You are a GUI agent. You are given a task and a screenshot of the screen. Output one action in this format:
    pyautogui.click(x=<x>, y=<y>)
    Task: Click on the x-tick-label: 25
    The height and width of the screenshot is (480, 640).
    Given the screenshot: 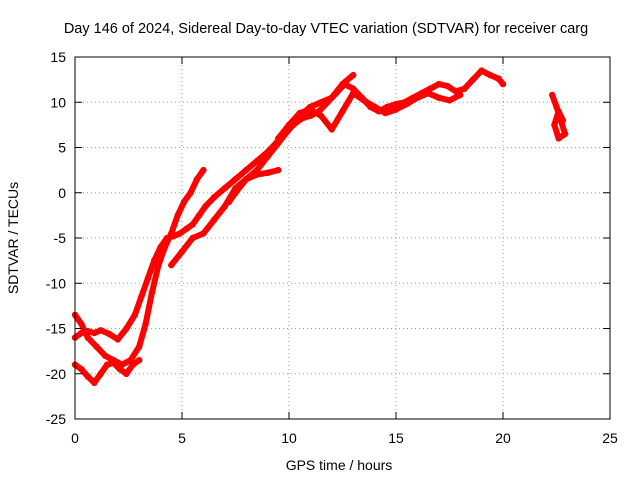 What is the action you would take?
    pyautogui.click(x=610, y=438)
    